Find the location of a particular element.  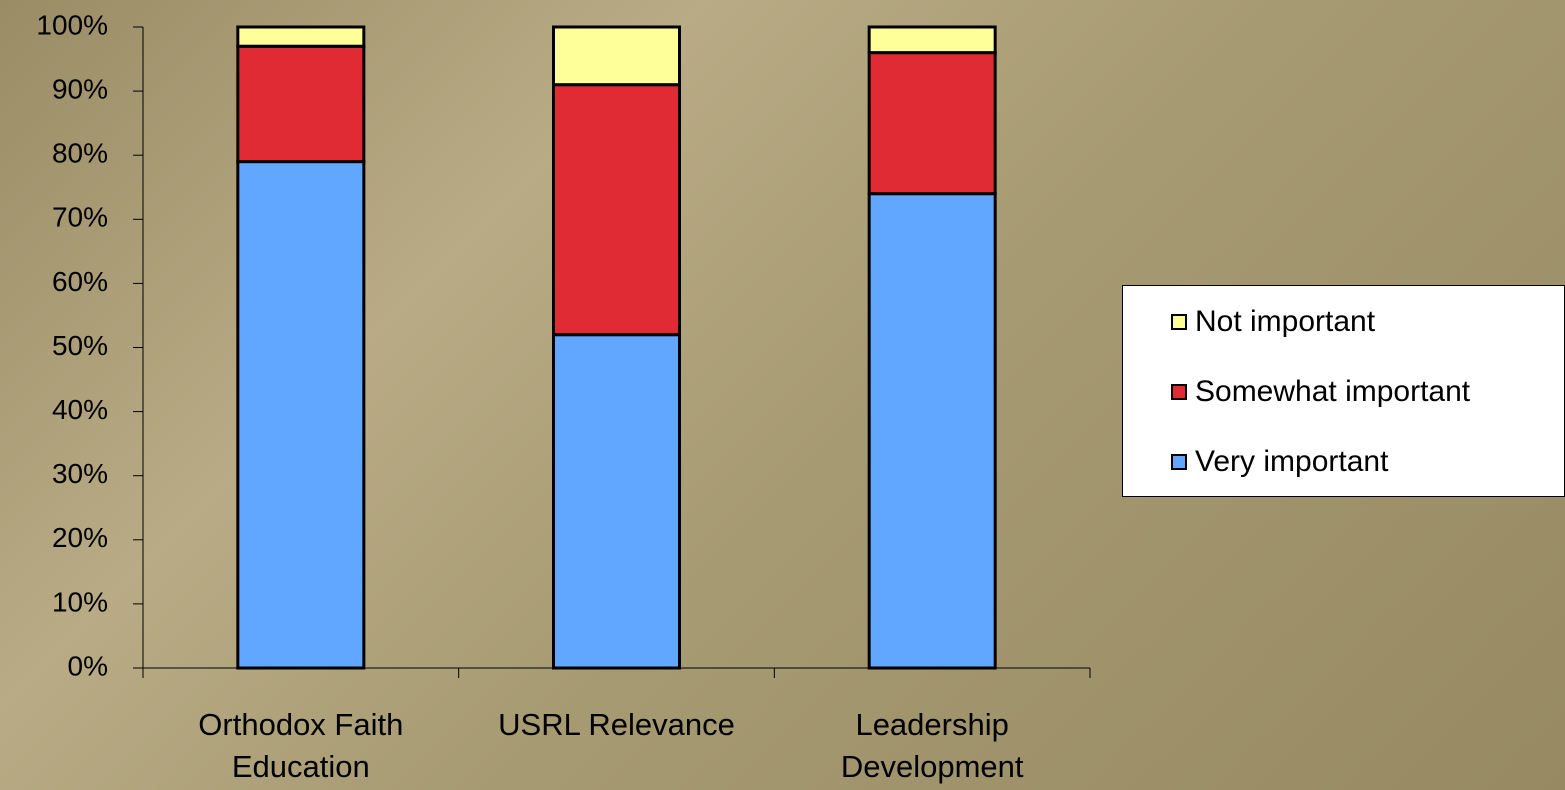

x-tick-label: Leadership Development is located at coordinates (932, 745).